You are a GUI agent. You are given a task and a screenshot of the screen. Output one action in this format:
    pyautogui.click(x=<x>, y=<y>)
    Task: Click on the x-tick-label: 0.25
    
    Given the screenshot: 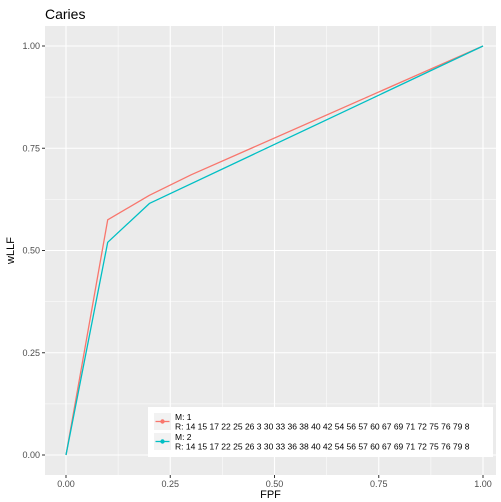 What is the action you would take?
    pyautogui.click(x=170, y=484)
    